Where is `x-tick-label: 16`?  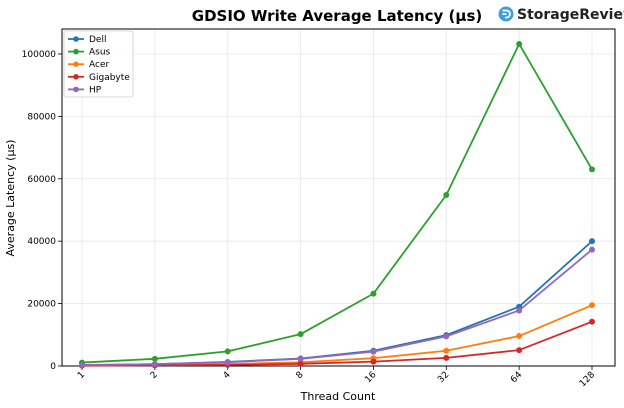
x-tick-label: 16 is located at coordinates (370, 377).